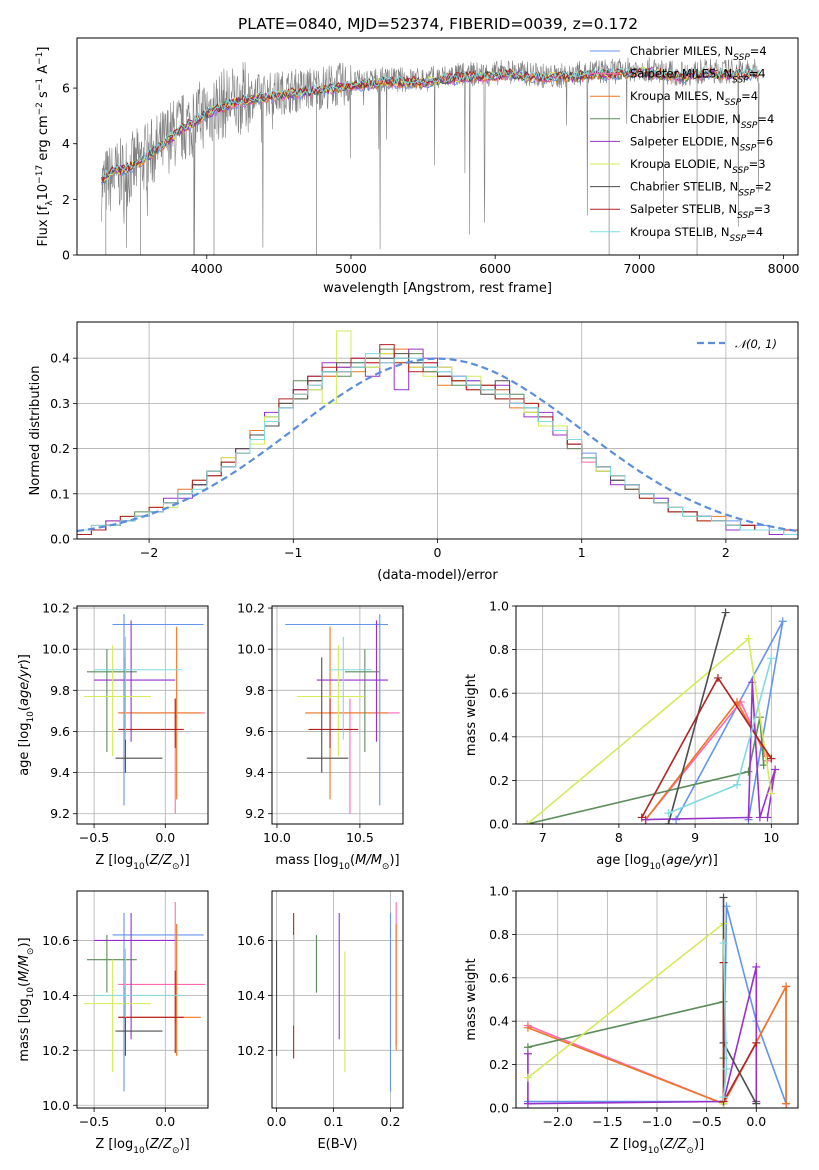  I want to click on y-tick-label: 1.0, so click(499, 891).